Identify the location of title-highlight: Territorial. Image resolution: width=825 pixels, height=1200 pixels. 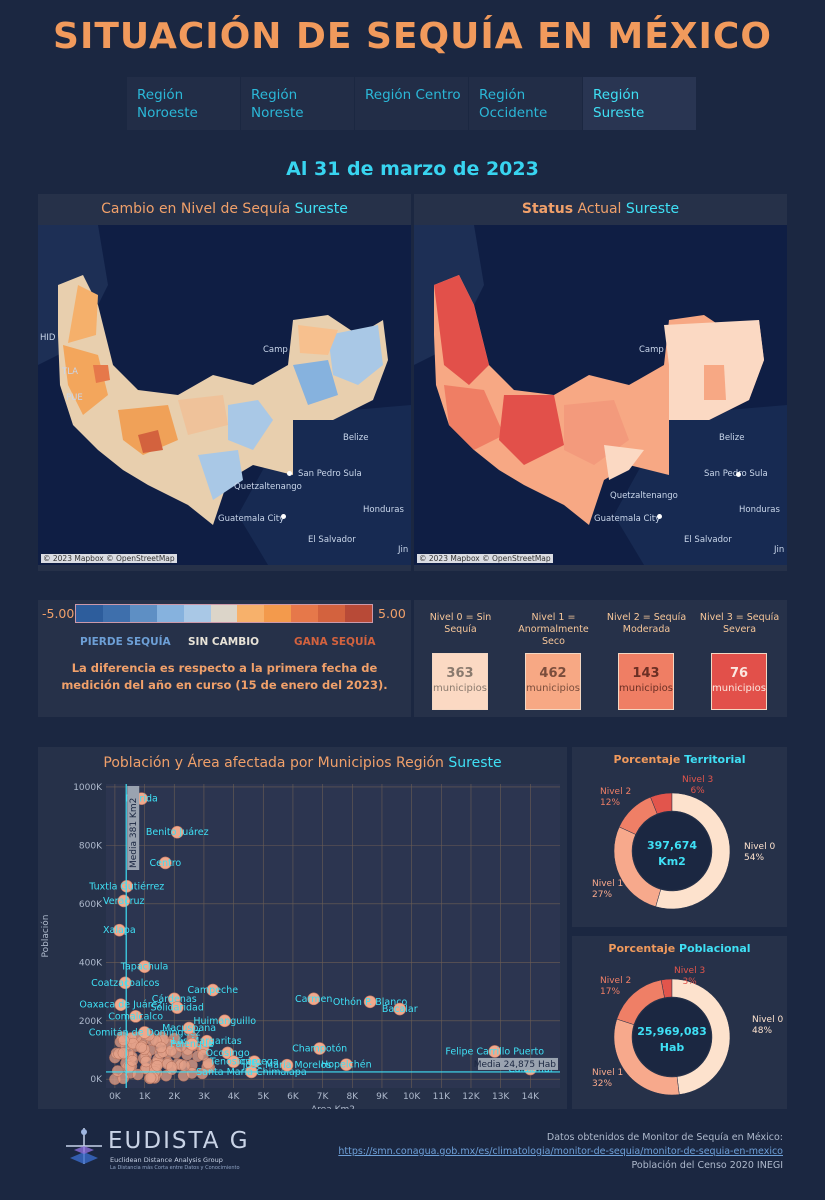
(715, 759).